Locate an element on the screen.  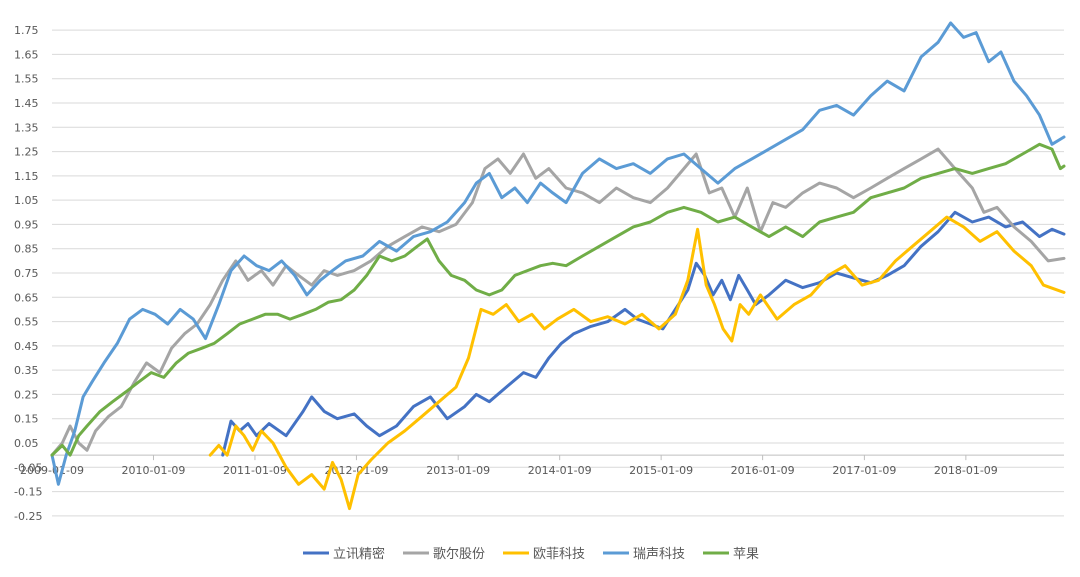
legend-item-1: 立讯精密 is located at coordinates (344, 554).